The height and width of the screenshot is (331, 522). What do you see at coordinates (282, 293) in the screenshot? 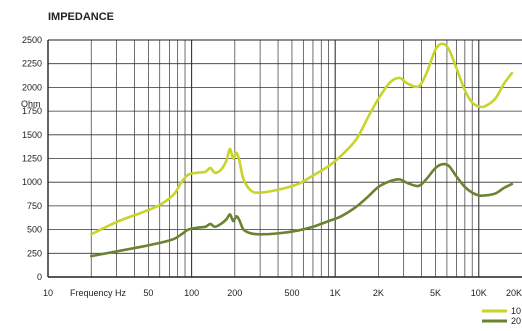
I see `x-tick-labels: 10 50 100 200 500 1K 2K 5K 10K 20K` at bounding box center [282, 293].